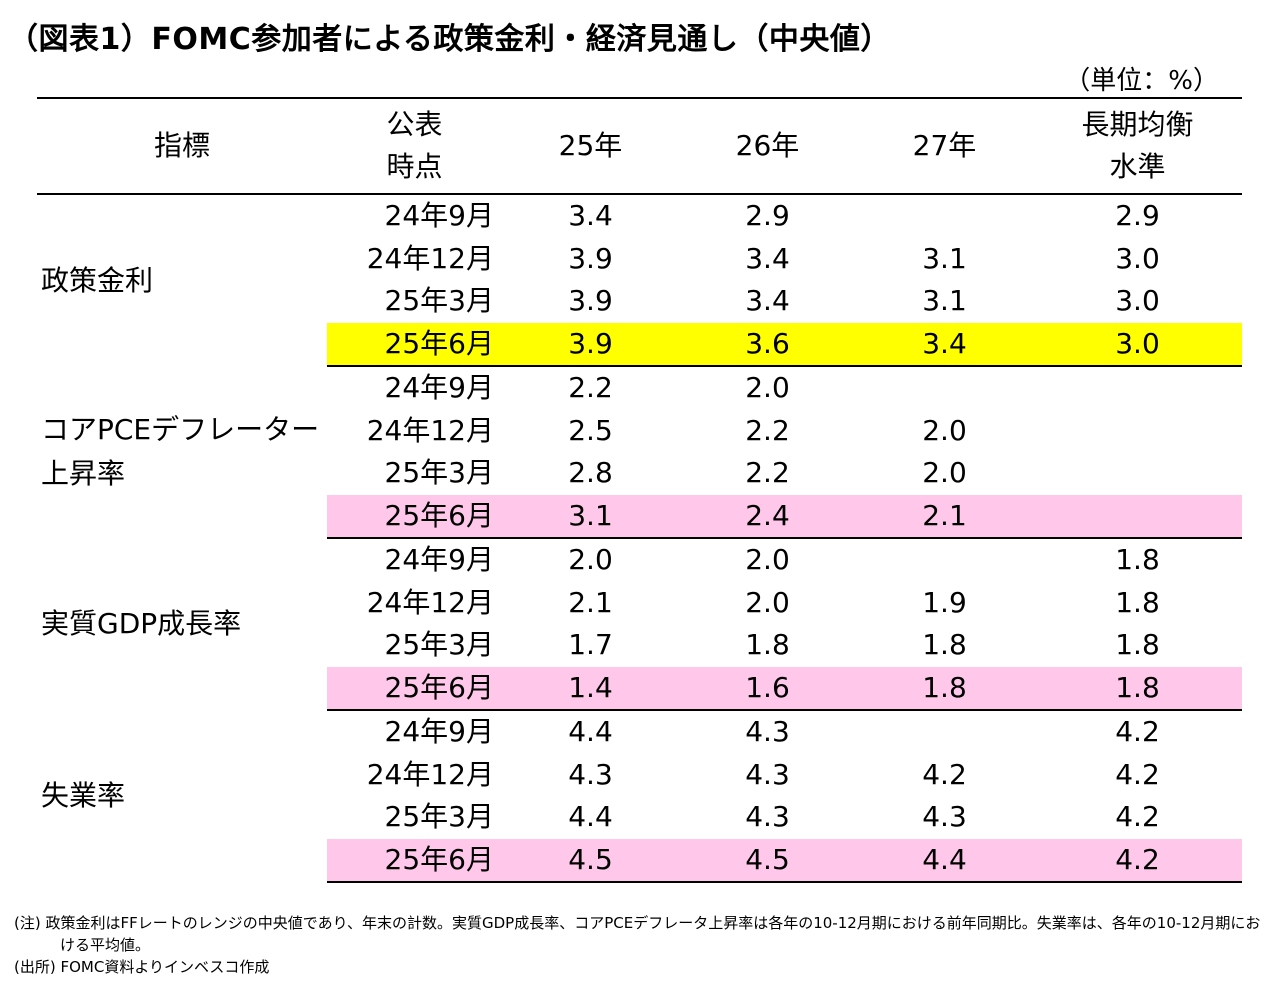 This screenshot has width=1279, height=1000. Describe the element at coordinates (590, 817) in the screenshot. I see `cell-y25: 4.4` at that location.